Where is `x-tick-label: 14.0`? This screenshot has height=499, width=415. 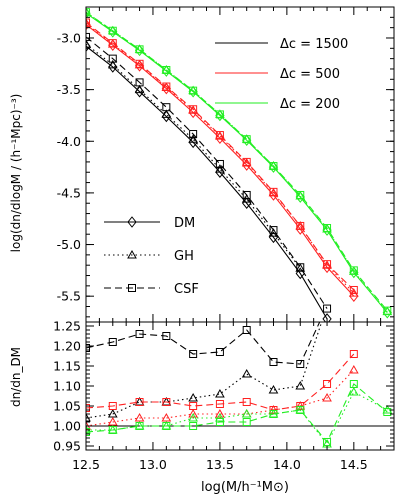 x-tick-label: 14.0 is located at coordinates (287, 464).